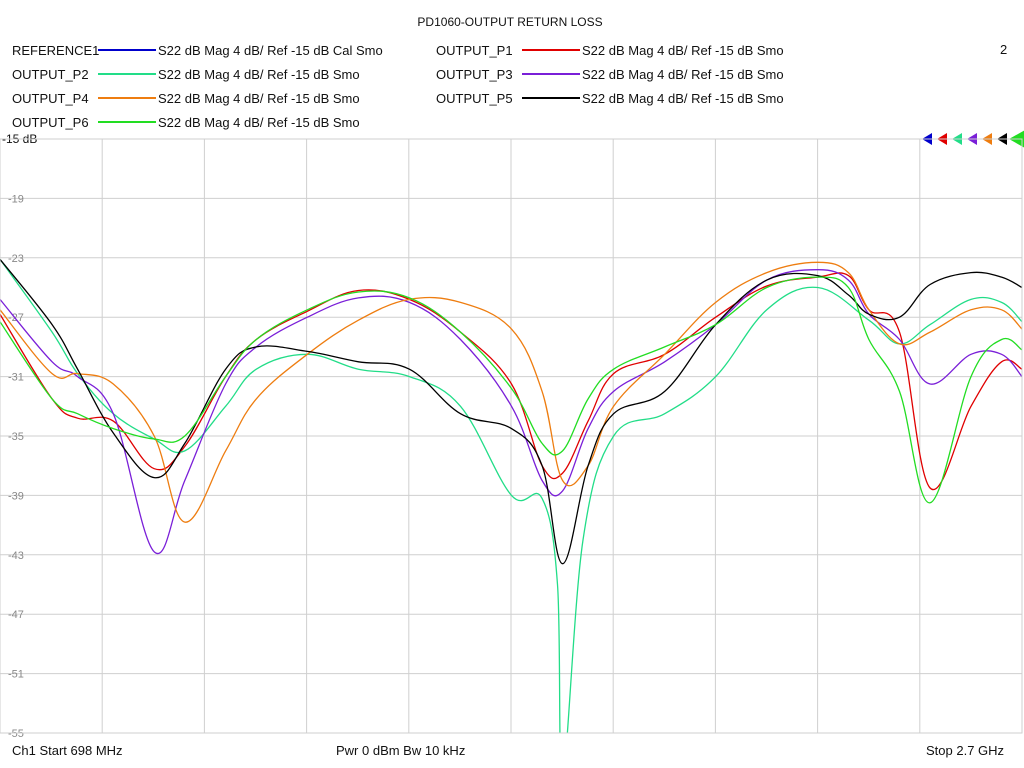 This screenshot has width=1024, height=768. Describe the element at coordinates (474, 74) in the screenshot. I see `legend-name: OUTPUT_P3` at that location.